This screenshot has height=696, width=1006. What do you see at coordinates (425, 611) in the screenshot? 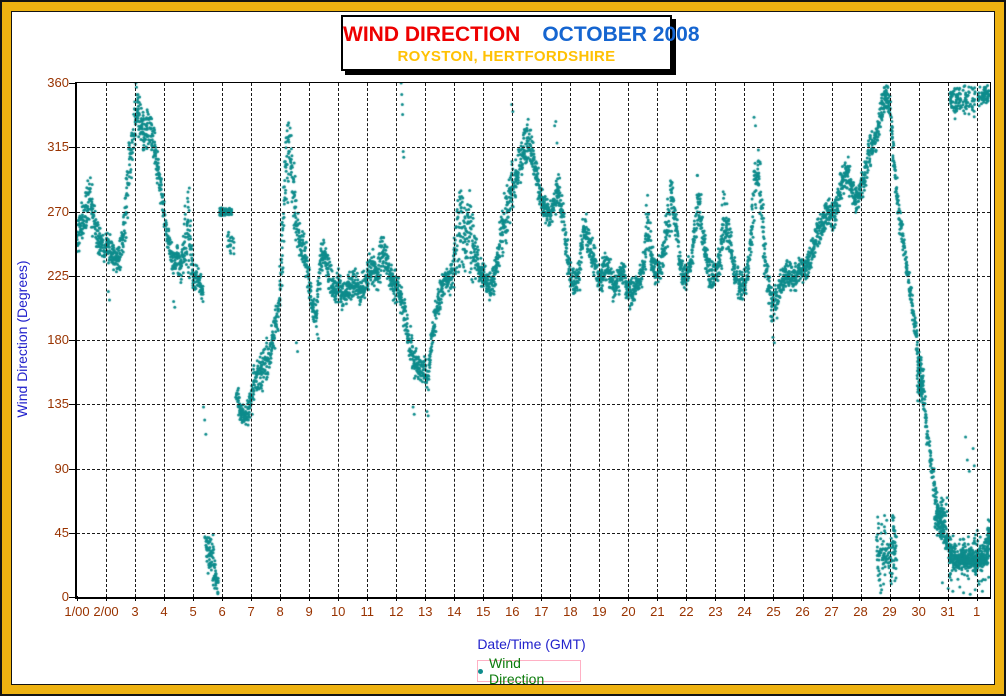
I see `x-tick-label: 13` at bounding box center [425, 611].